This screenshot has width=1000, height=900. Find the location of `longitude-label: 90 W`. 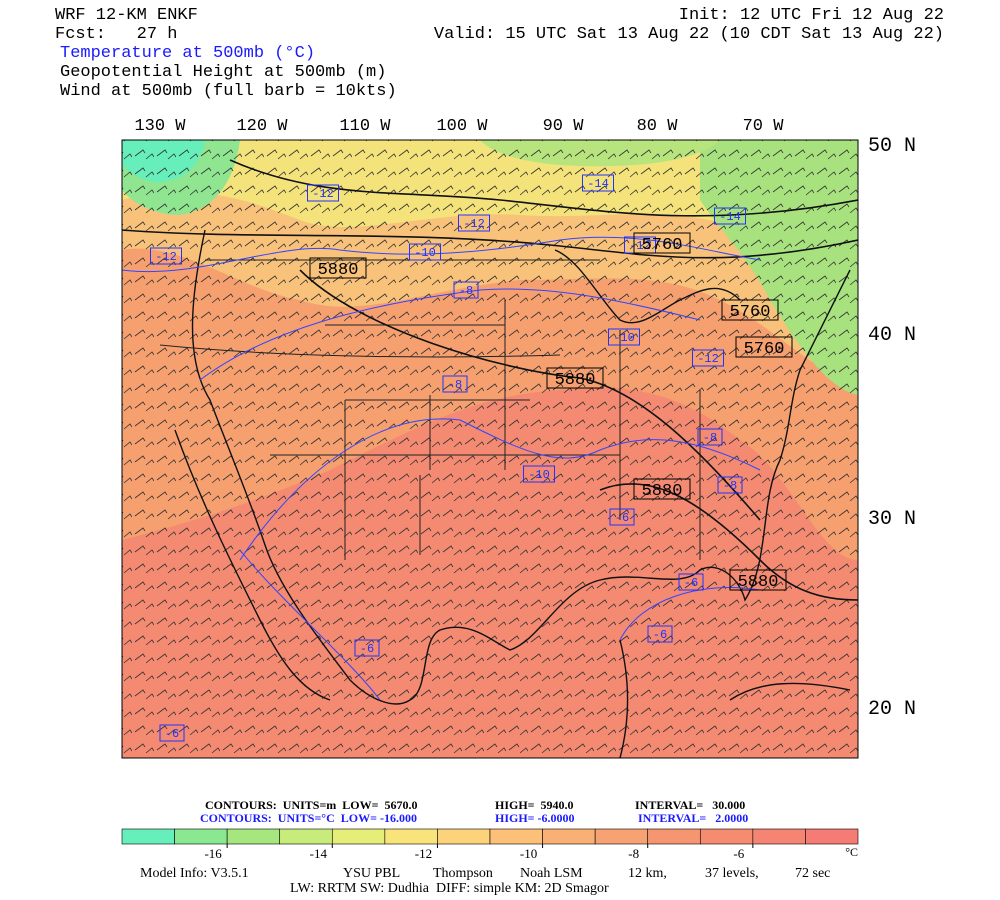

longitude-label: 90 W is located at coordinates (564, 126).